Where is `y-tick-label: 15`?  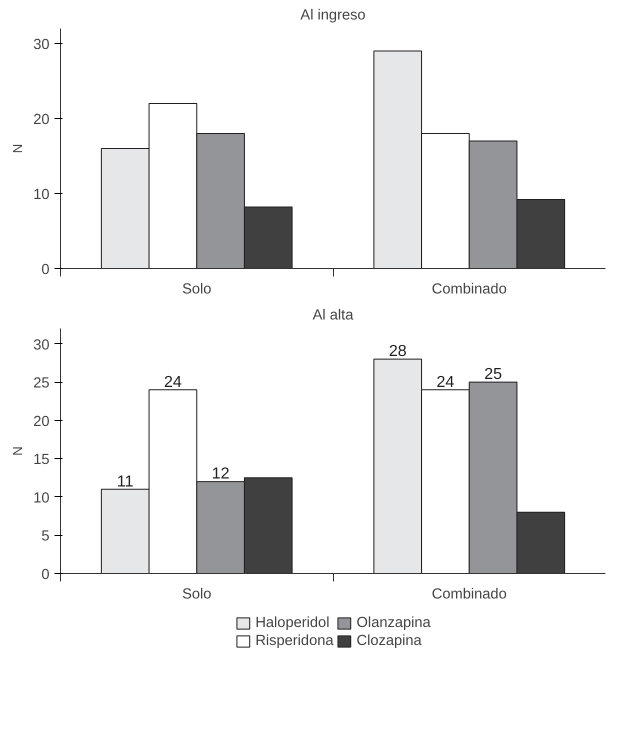
y-tick-label: 15 is located at coordinates (41, 460).